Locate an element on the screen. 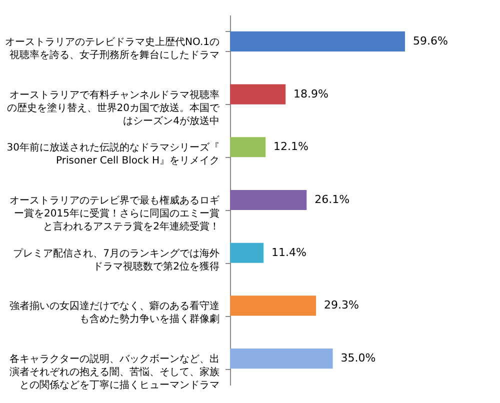  y-tick-label: オーストラリアで有料チャンネルドラマ視聴率の歴史を塗り替え、世界20カ国で放送。本国ではシーズン4が放送中 is located at coordinates (113, 107).